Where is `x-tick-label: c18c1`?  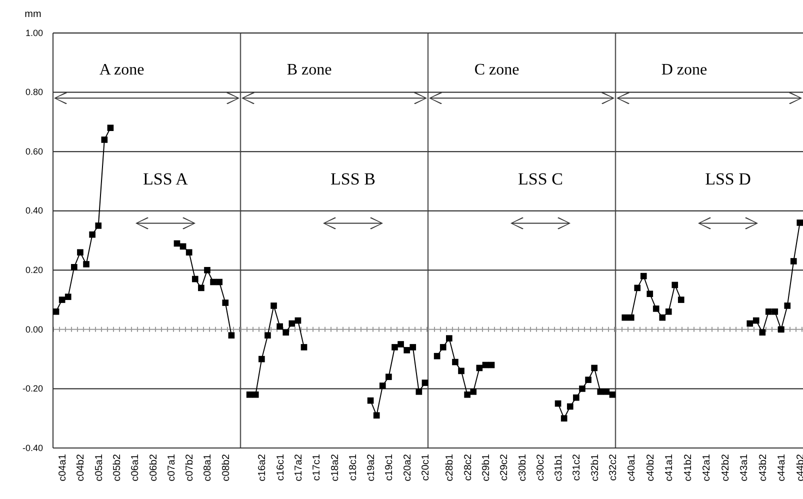 x-tick-label: c18c1 is located at coordinates (353, 467).